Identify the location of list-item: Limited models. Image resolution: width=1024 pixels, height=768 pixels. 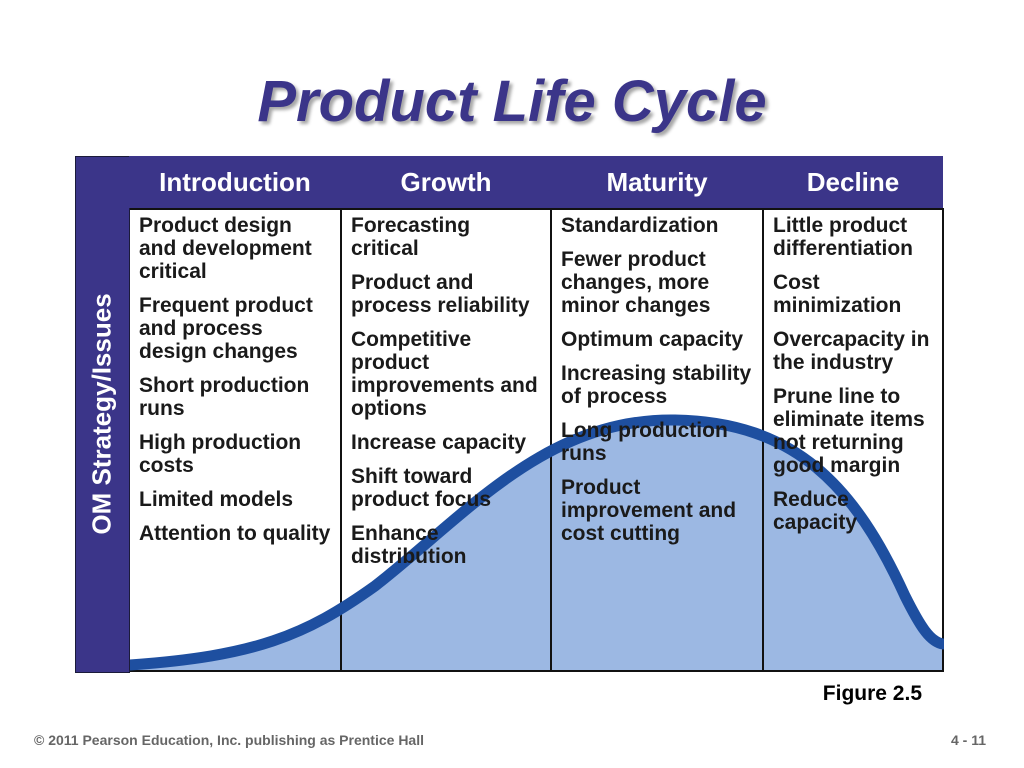
(216, 499).